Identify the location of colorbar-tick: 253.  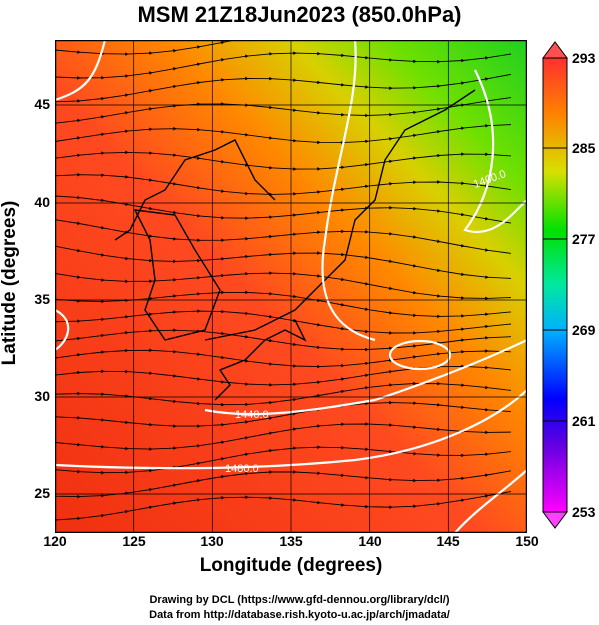
(584, 512).